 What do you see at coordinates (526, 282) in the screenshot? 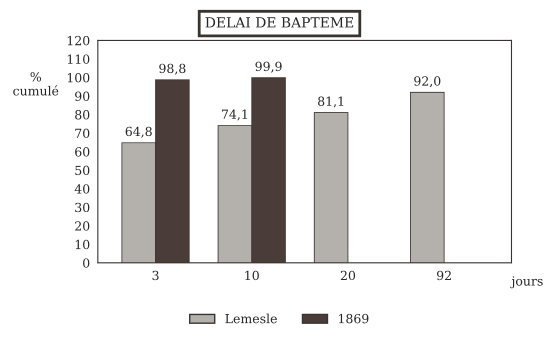
I see `x-axis-title: jours` at bounding box center [526, 282].